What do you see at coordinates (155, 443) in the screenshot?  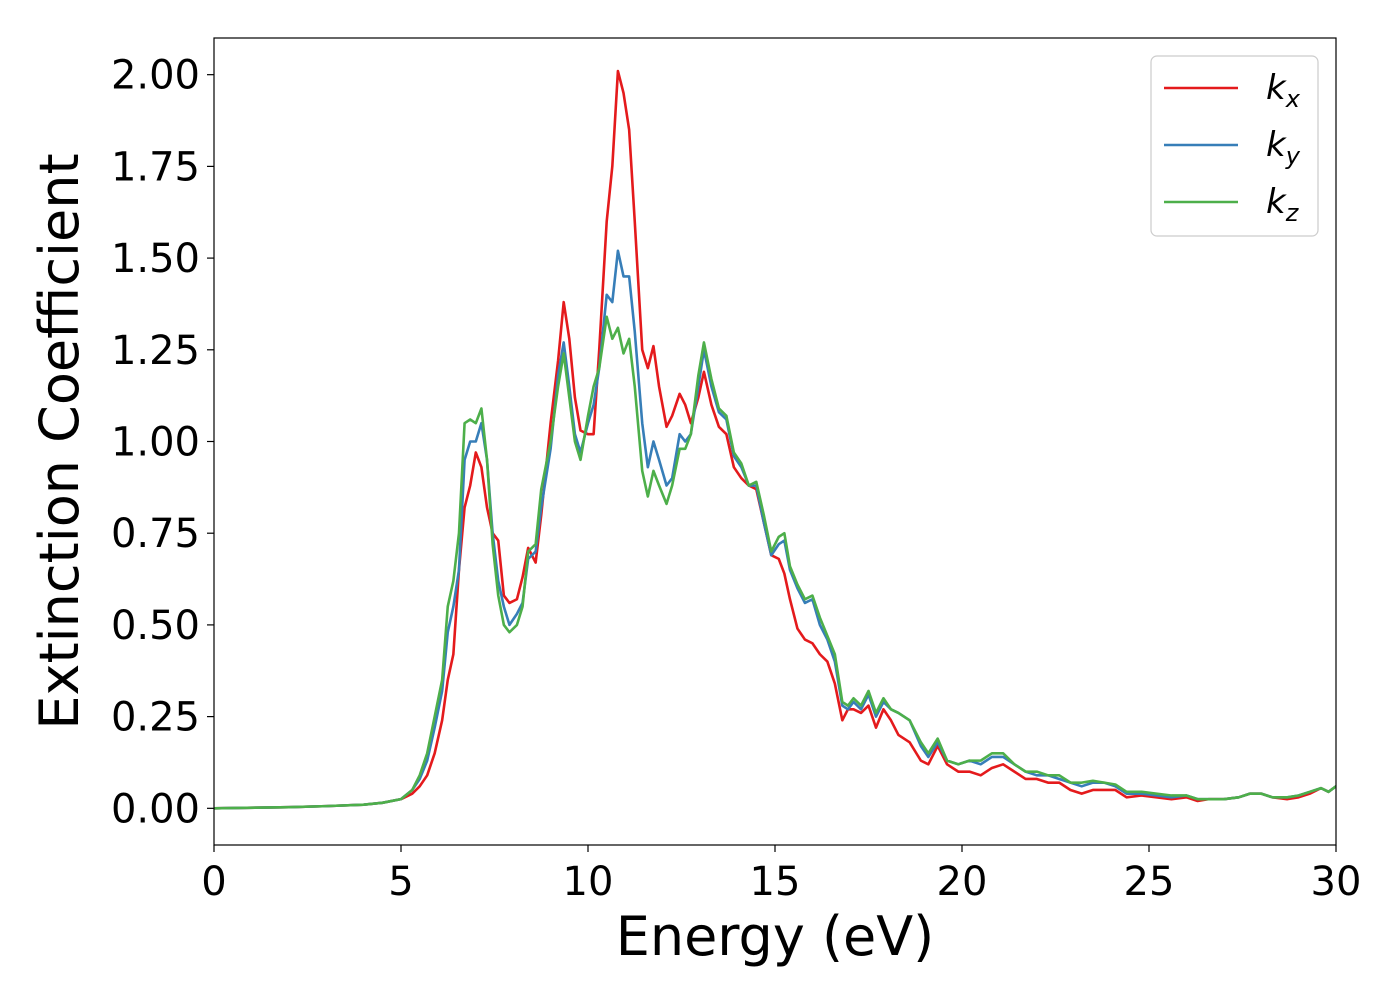 I see `y-tick-label: 1.00` at bounding box center [155, 443].